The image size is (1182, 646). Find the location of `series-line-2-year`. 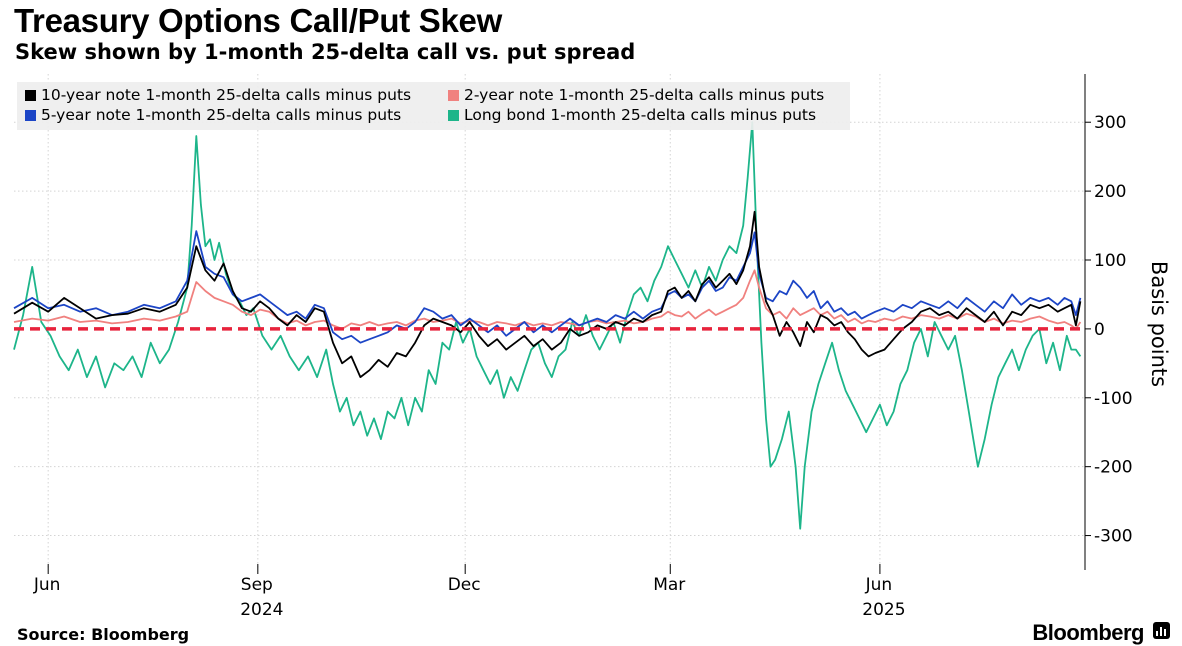

series-line-2-year is located at coordinates (547, 299).